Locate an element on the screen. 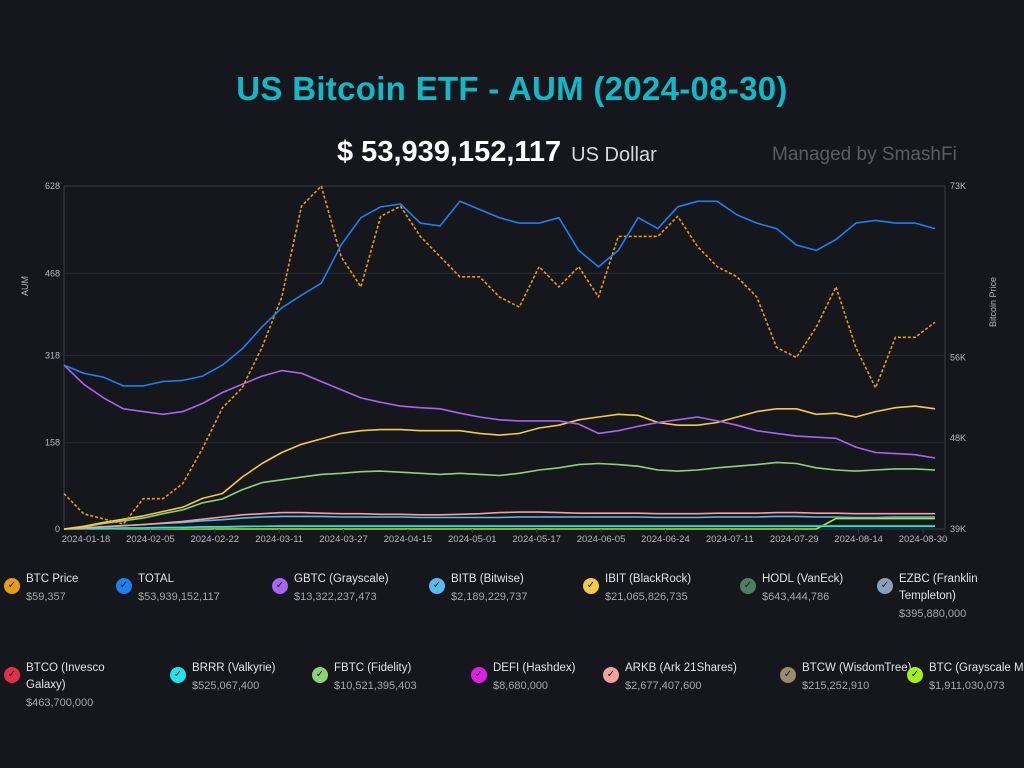 This screenshot has height=768, width=1024. legend-value: $53,939,152,117 is located at coordinates (179, 597).